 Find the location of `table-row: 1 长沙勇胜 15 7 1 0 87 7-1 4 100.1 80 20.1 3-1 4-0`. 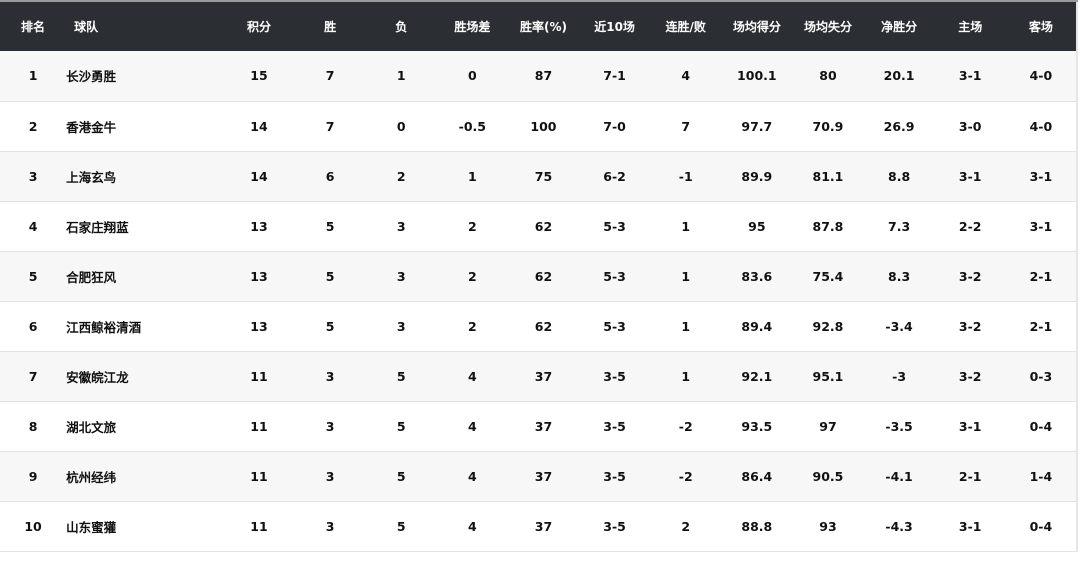

table-row: 1 长沙勇胜 15 7 1 0 87 7-1 4 100.1 80 20.1 3-1 4-0 is located at coordinates (538, 76).